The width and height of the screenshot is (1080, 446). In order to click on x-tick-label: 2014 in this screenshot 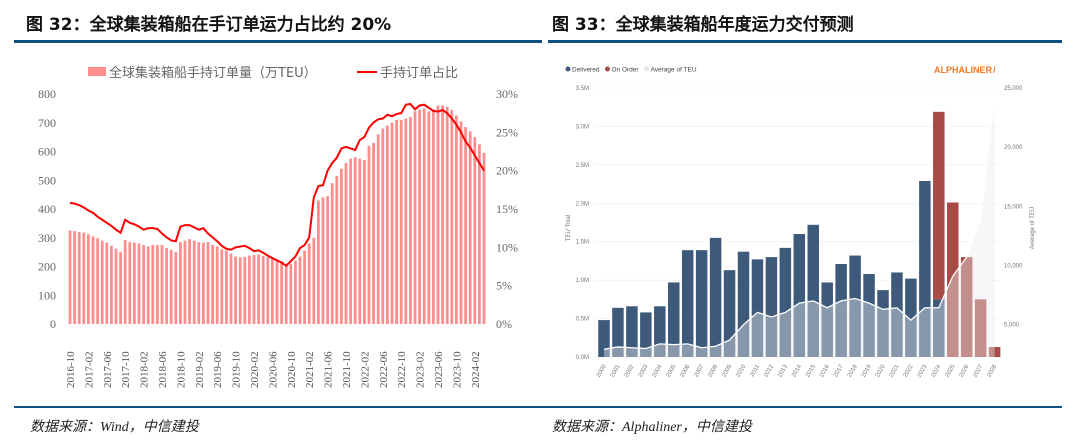, I will do `click(797, 370)`.